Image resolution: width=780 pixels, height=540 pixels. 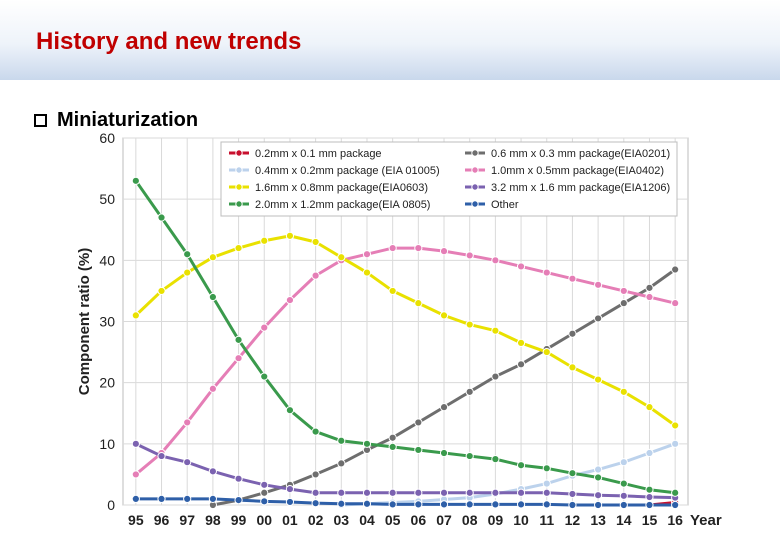 I want to click on y-tick-label: 20, so click(x=107, y=383).